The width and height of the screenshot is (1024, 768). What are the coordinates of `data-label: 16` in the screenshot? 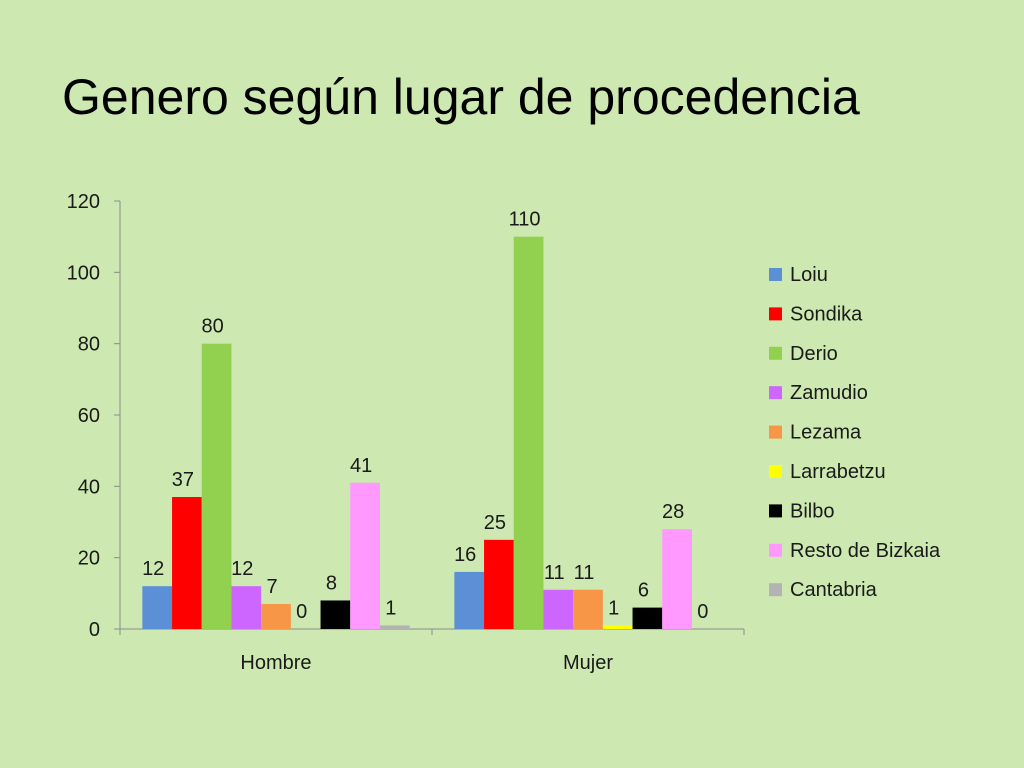 It's located at (465, 555).